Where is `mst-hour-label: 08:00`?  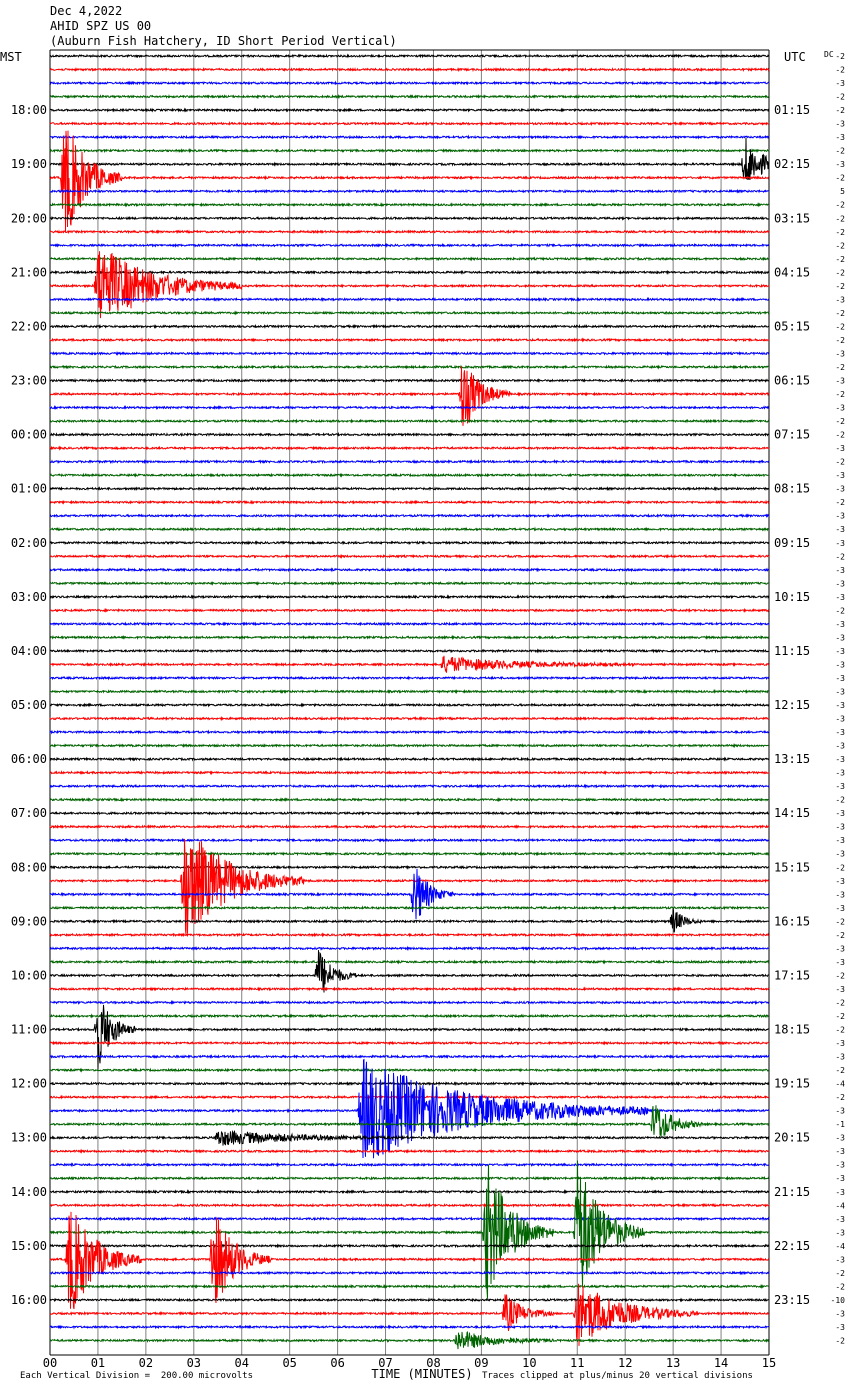
mst-hour-label: 08:00 is located at coordinates (29, 867).